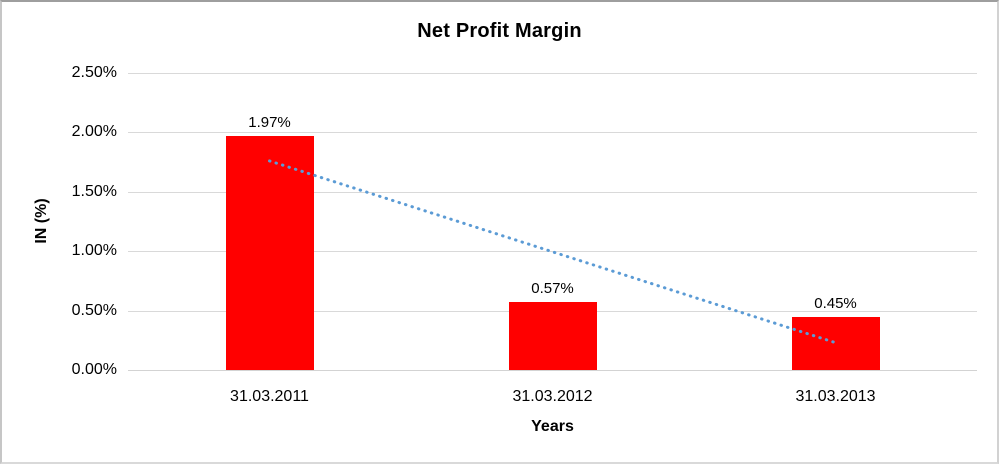  I want to click on x-tick-label: 31.03.2011, so click(269, 396).